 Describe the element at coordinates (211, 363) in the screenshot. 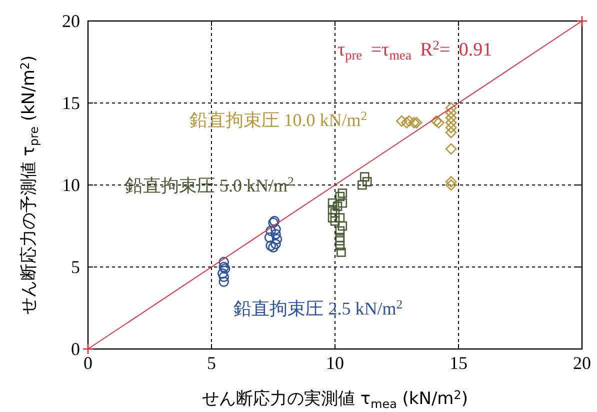

I see `x-tick-label: 5` at that location.